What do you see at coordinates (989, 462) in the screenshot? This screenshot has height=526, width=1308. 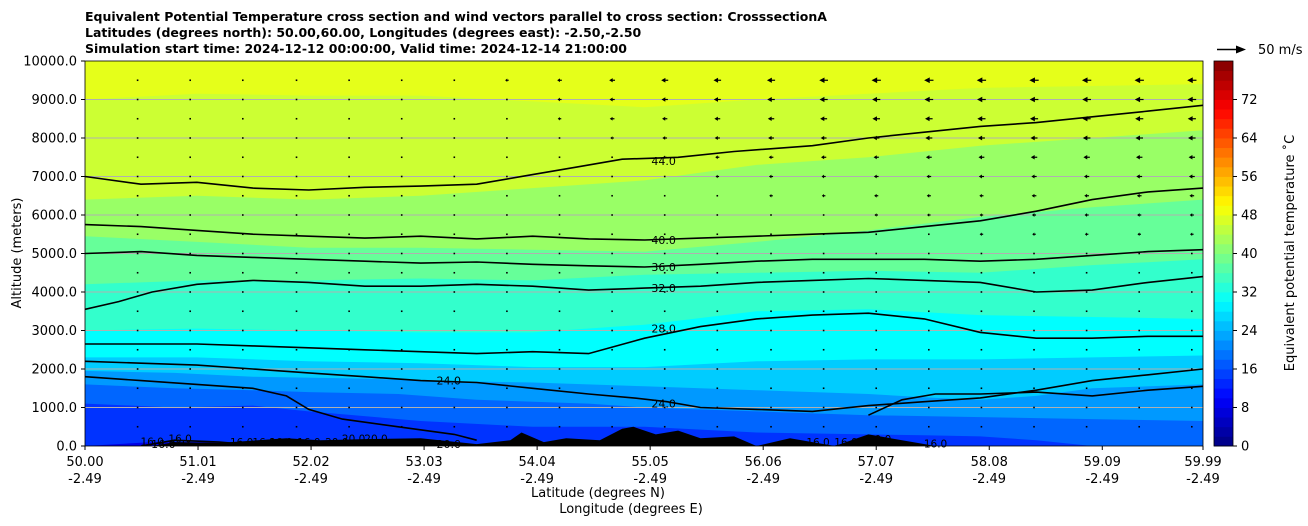 I see `x-tick-label-lat: 58.08` at bounding box center [989, 462].